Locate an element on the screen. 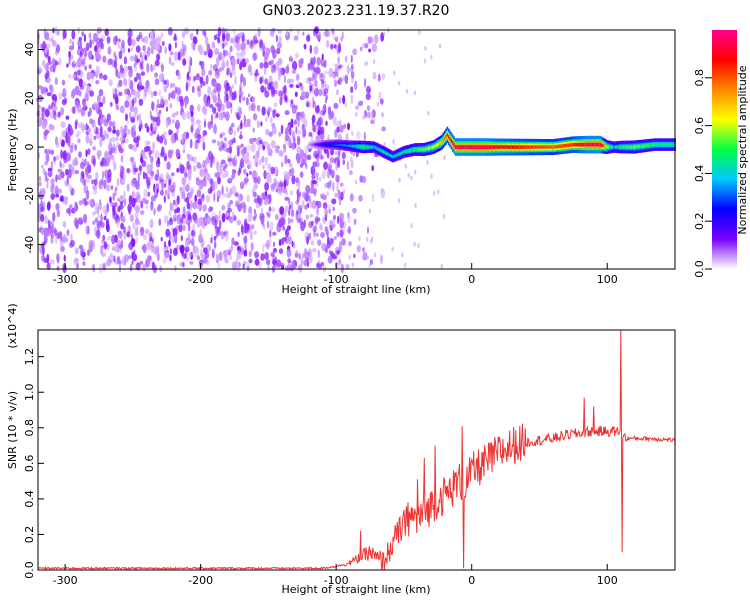  colorbar-label: Normalized spectral amplitude is located at coordinates (742, 149).